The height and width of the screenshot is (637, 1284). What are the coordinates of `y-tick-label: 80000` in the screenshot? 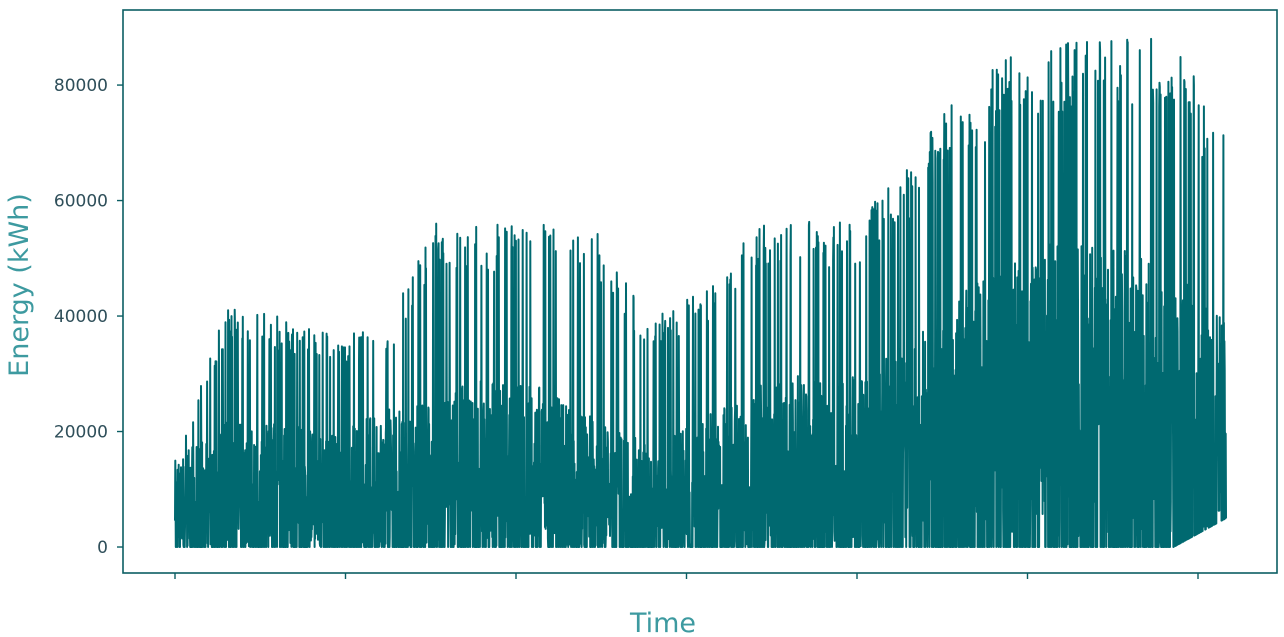 It's located at (81, 86).